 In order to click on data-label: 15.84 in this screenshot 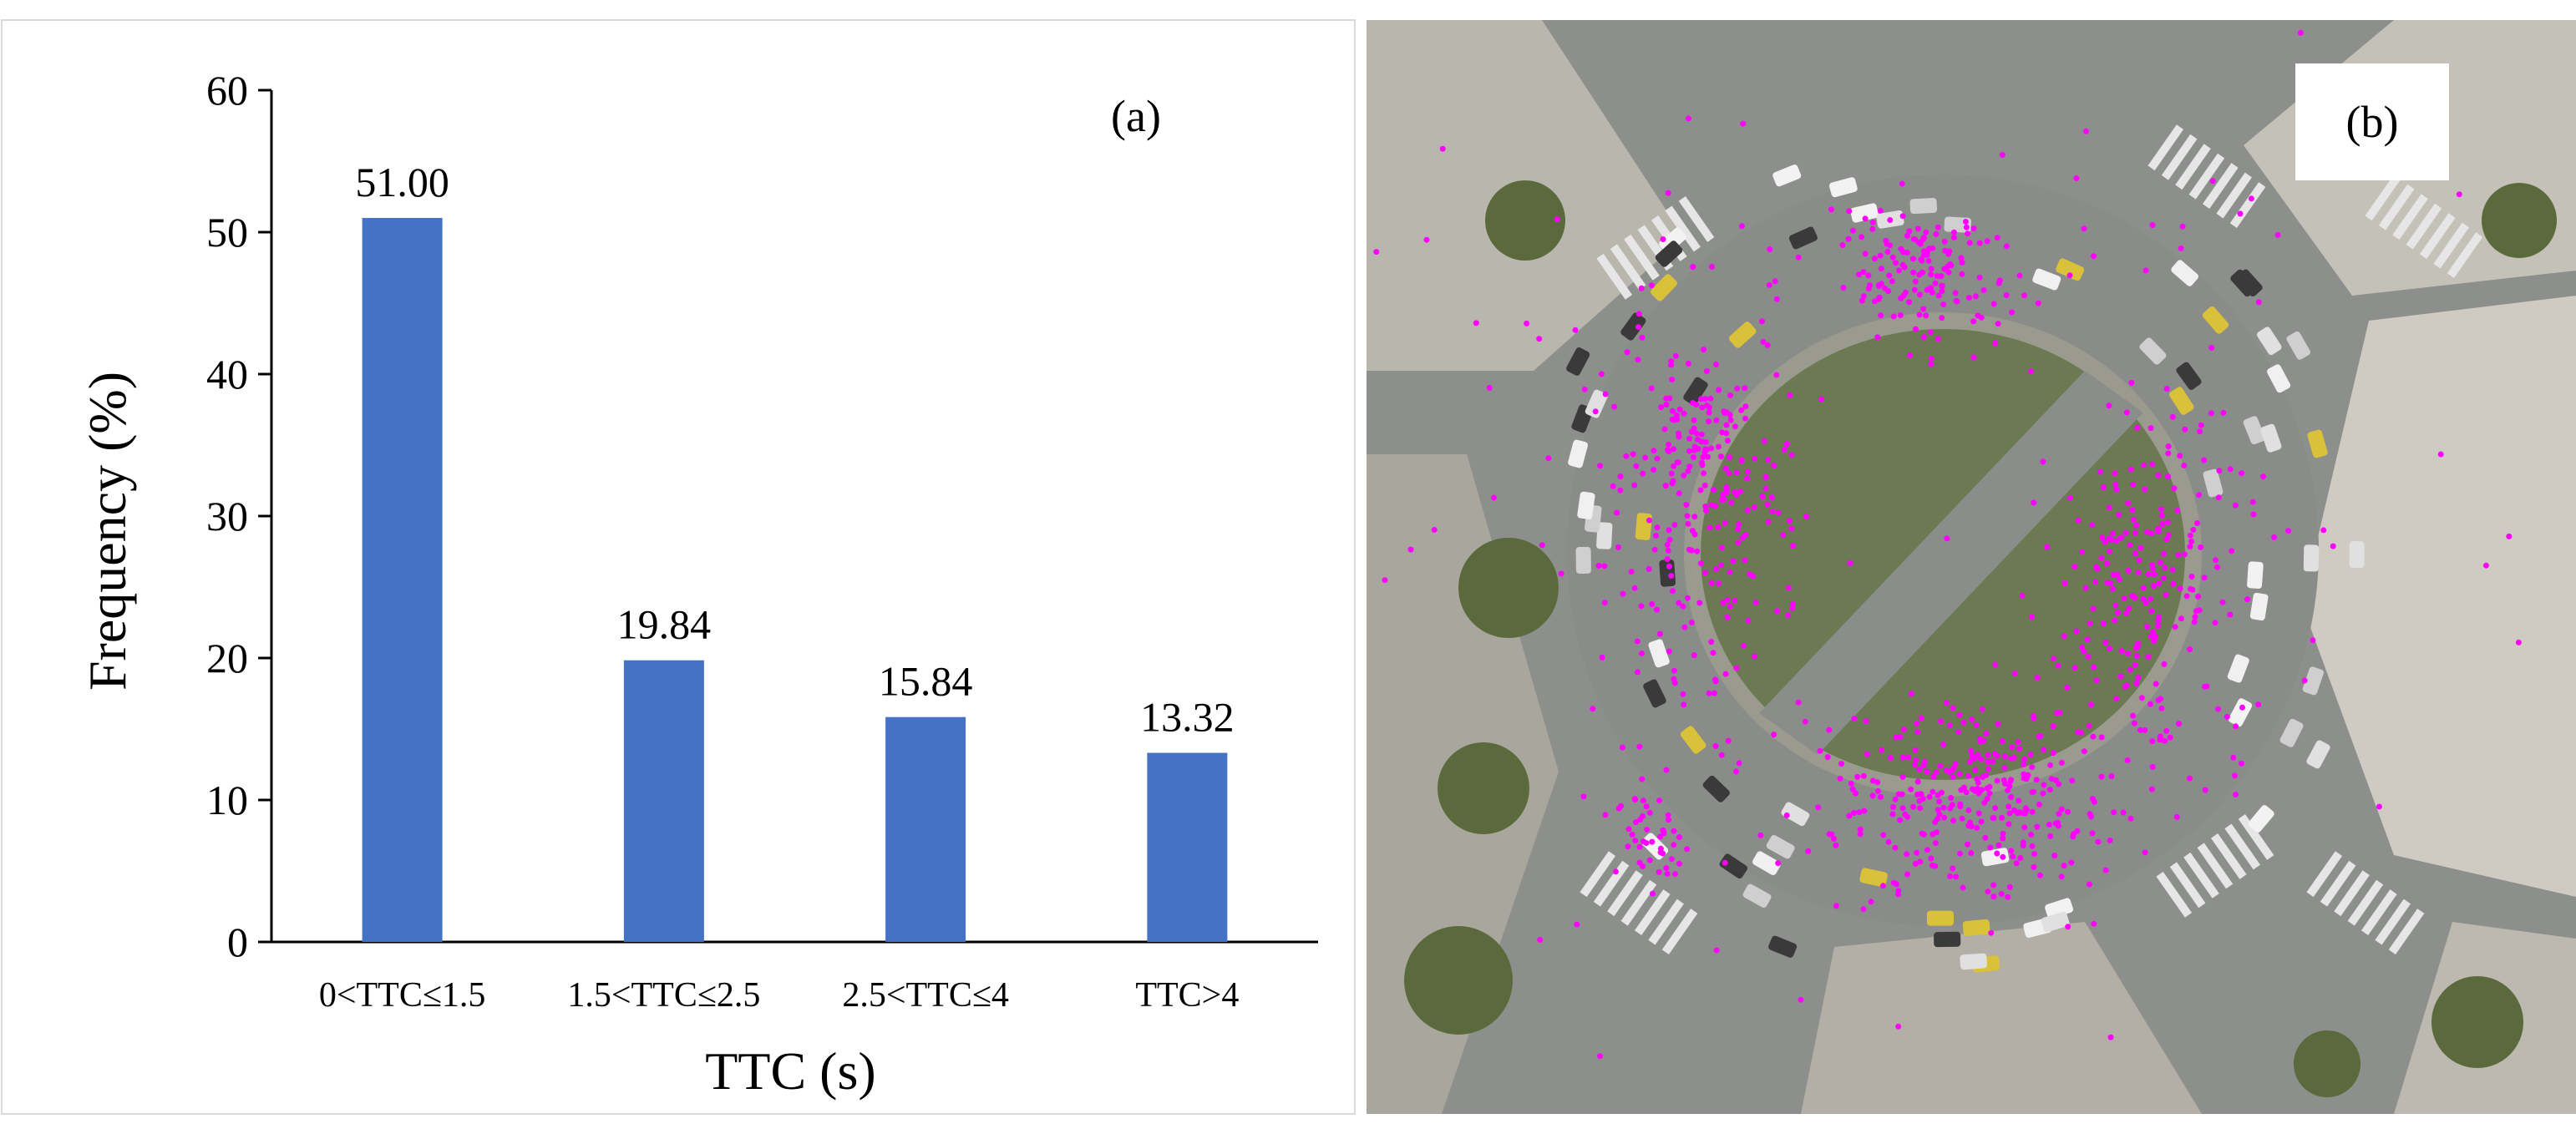, I will do `click(926, 681)`.